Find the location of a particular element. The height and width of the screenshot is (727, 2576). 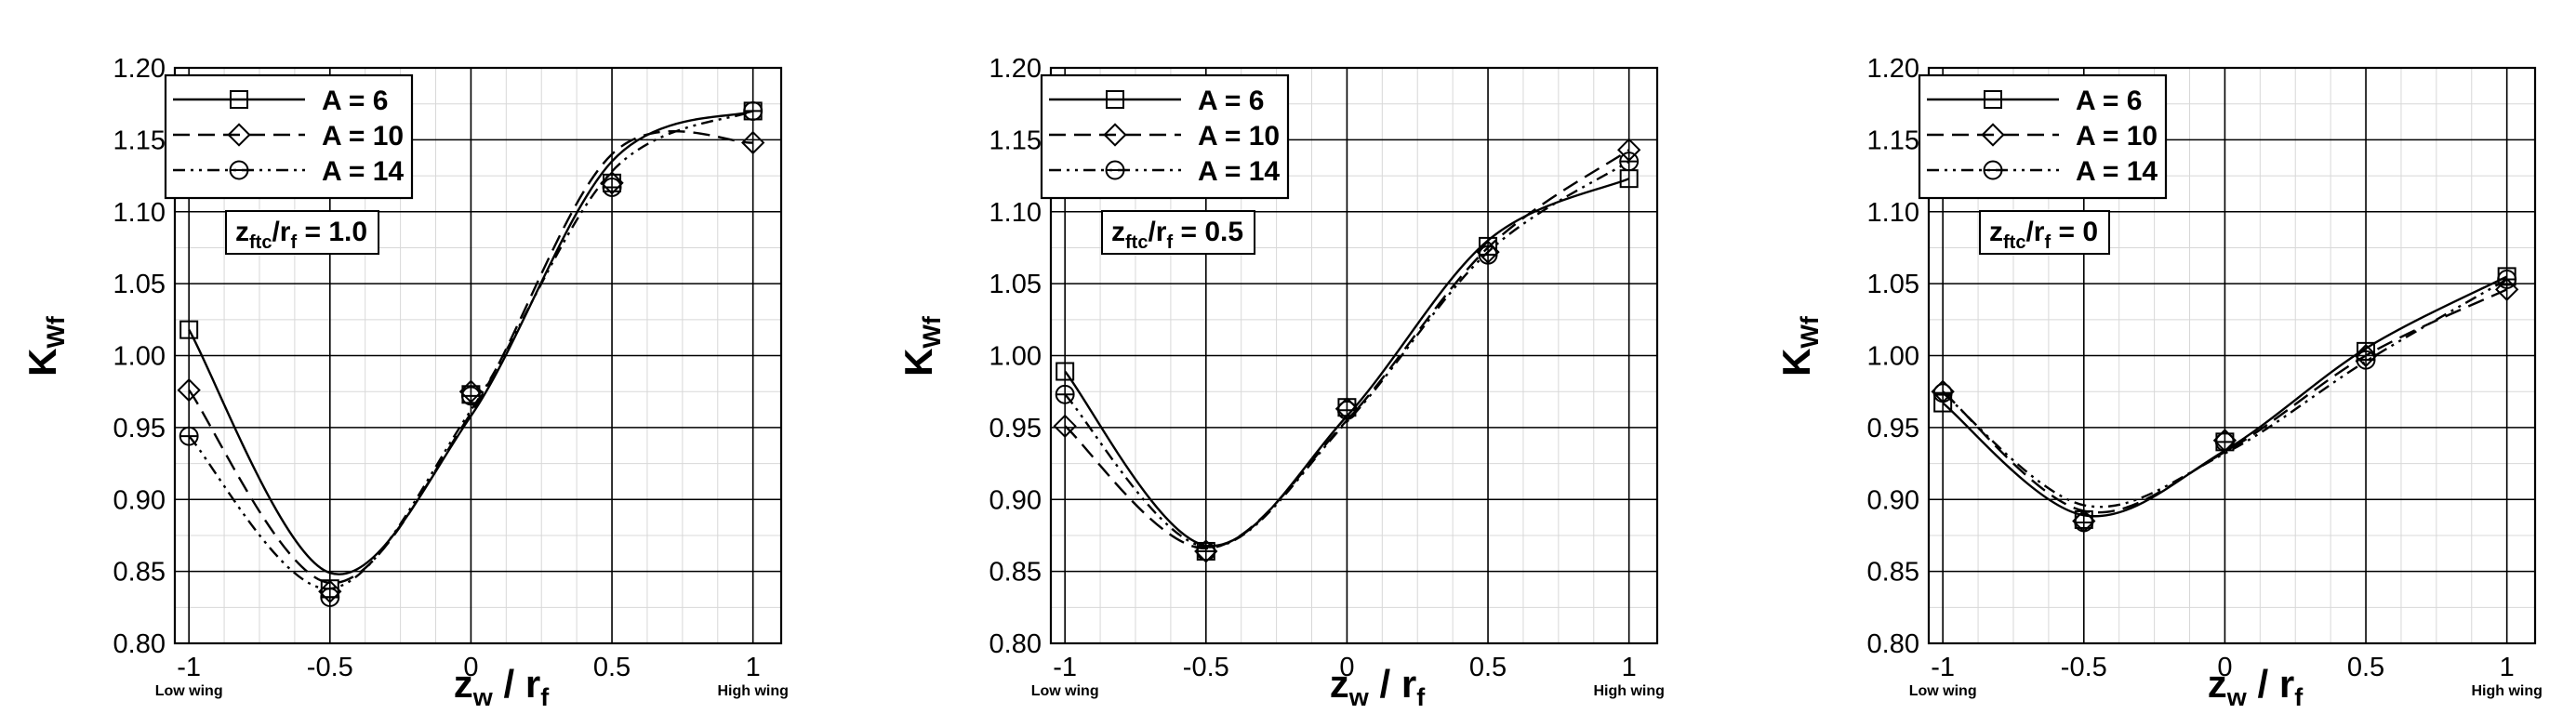

annotation: zftc/rf = 0 is located at coordinates (2045, 232).